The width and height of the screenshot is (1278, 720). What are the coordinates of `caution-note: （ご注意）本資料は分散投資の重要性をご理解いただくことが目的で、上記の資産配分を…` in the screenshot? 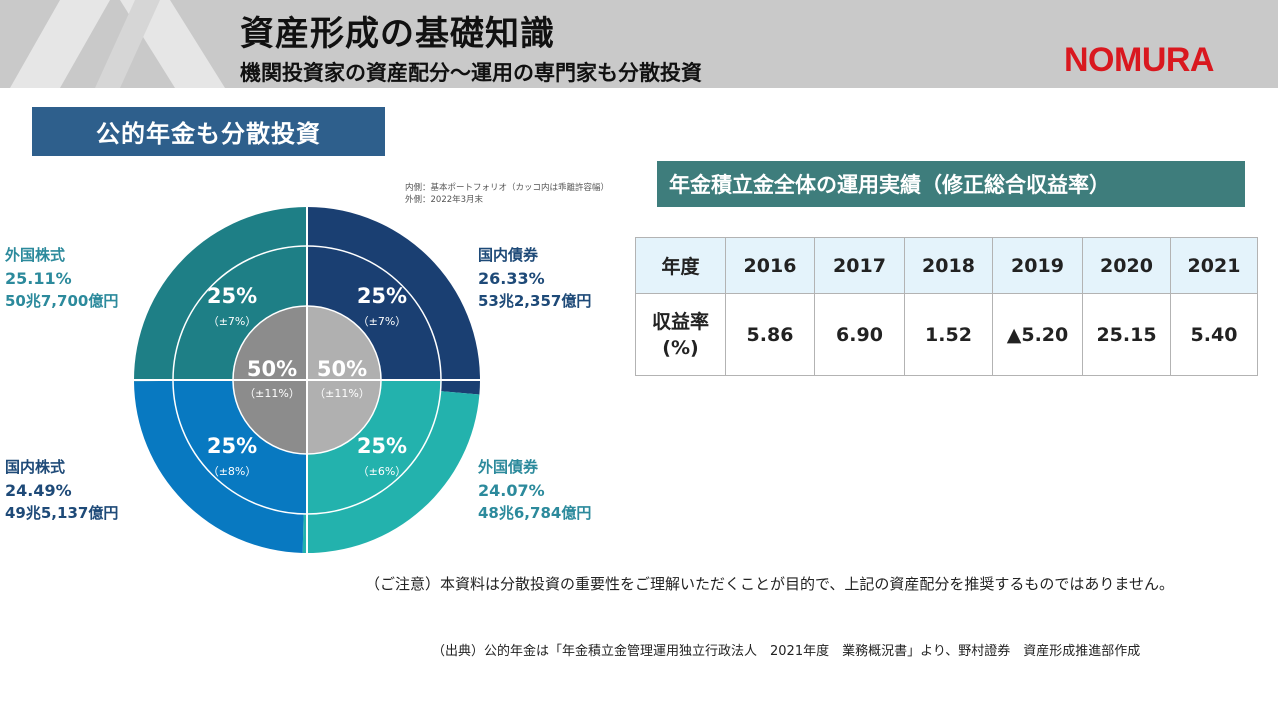 It's located at (769, 584).